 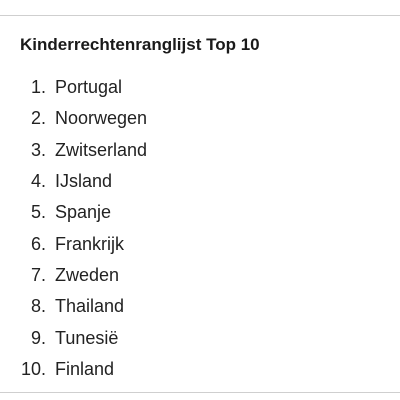 I want to click on country-name: Zweden, so click(x=87, y=274).